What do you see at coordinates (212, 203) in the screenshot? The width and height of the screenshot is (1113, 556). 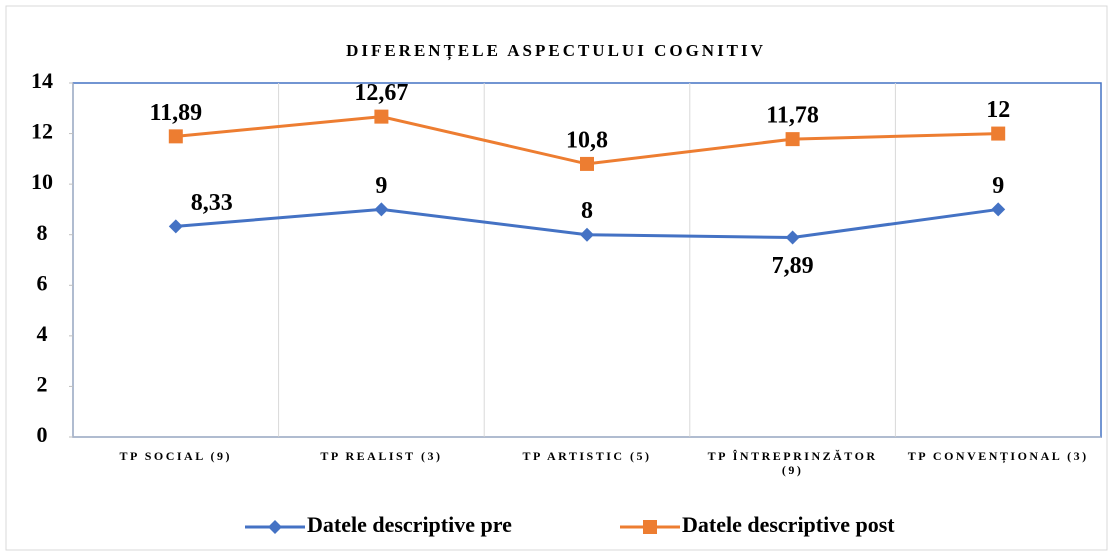 I see `value-label: 8,33` at bounding box center [212, 203].